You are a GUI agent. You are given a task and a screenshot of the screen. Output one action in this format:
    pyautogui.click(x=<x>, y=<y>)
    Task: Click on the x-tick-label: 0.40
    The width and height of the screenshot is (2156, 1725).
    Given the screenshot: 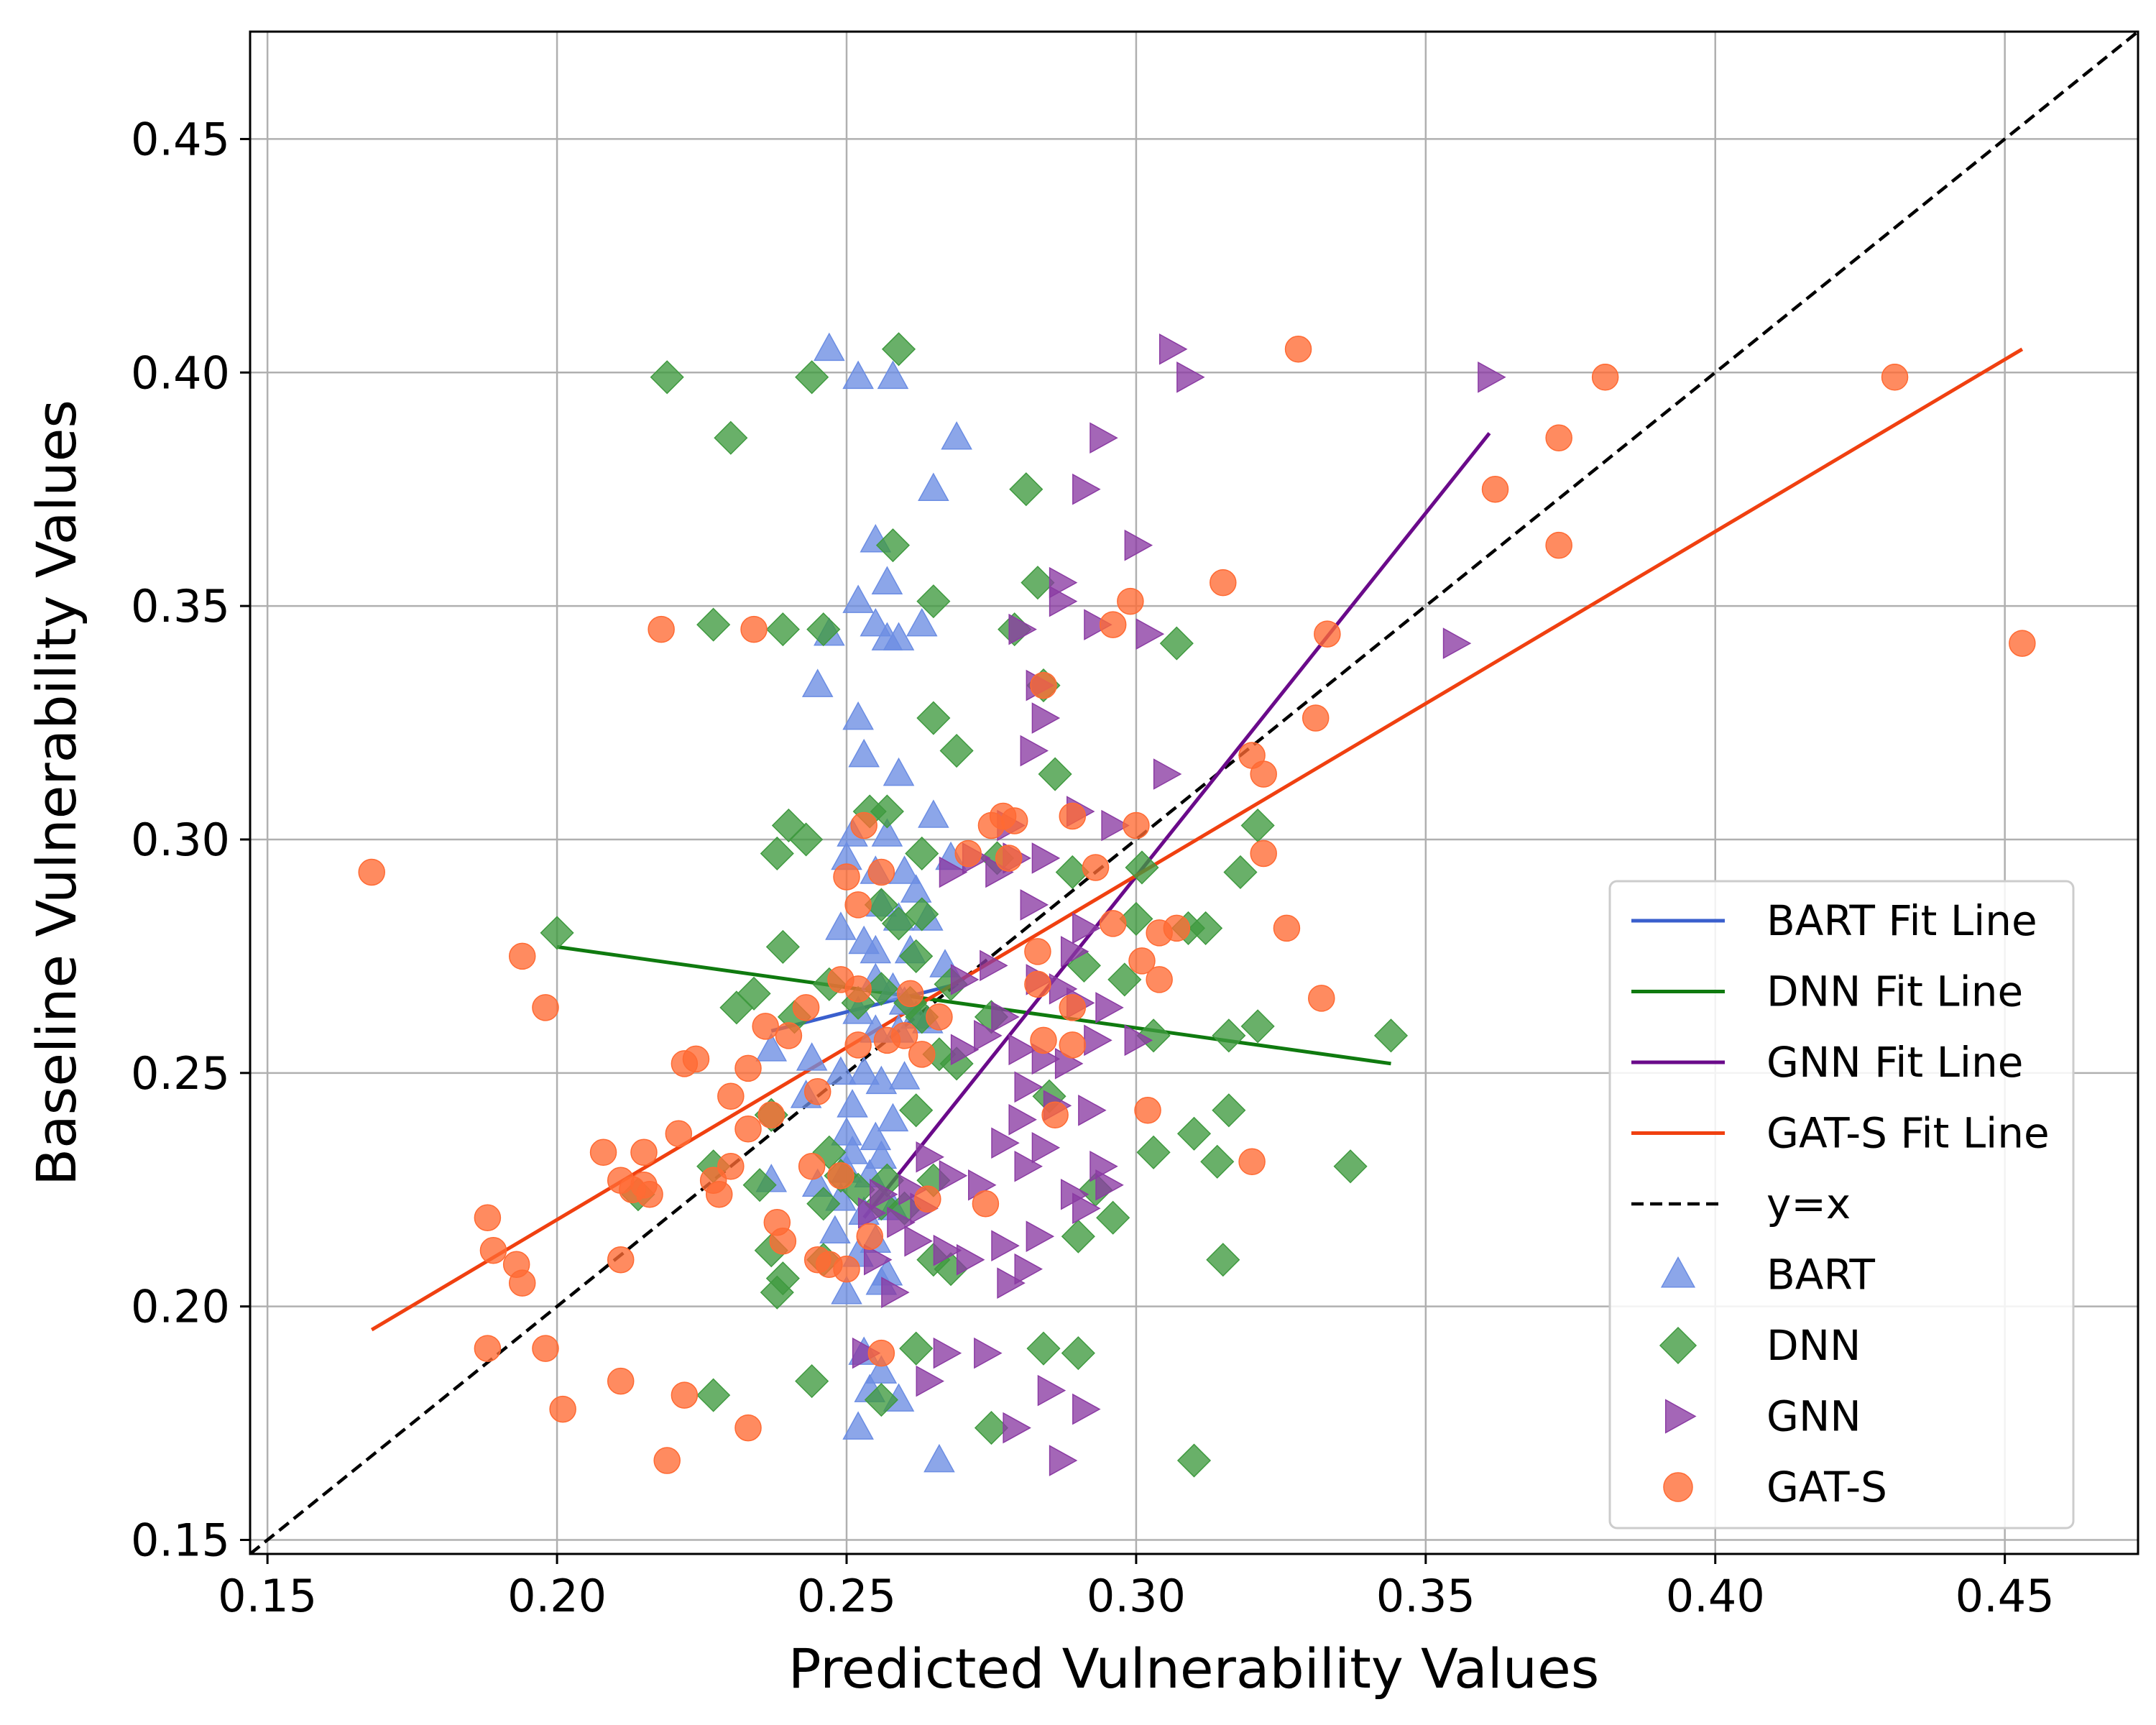 What is the action you would take?
    pyautogui.click(x=1715, y=1596)
    